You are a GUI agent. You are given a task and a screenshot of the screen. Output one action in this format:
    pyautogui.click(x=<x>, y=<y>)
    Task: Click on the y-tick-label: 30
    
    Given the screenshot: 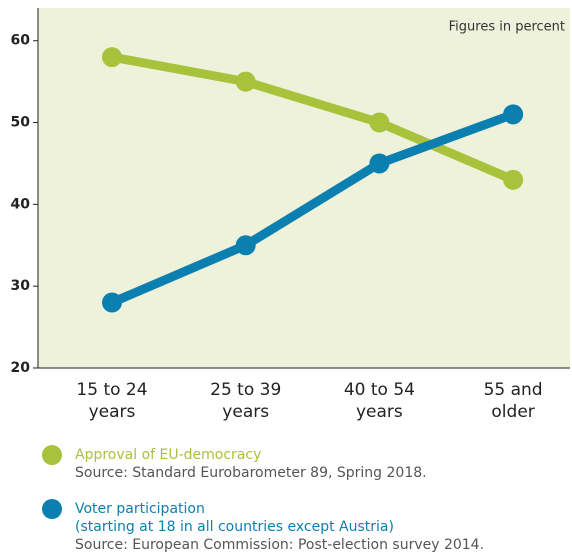 What is the action you would take?
    pyautogui.click(x=21, y=286)
    